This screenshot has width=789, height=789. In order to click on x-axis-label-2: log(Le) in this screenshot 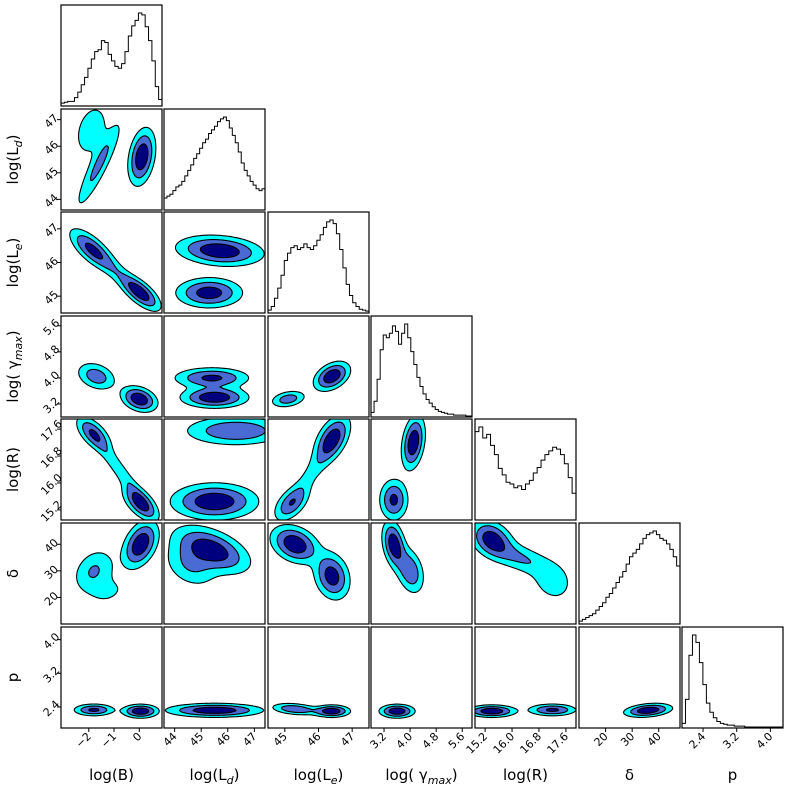, I will do `click(319, 776)`.